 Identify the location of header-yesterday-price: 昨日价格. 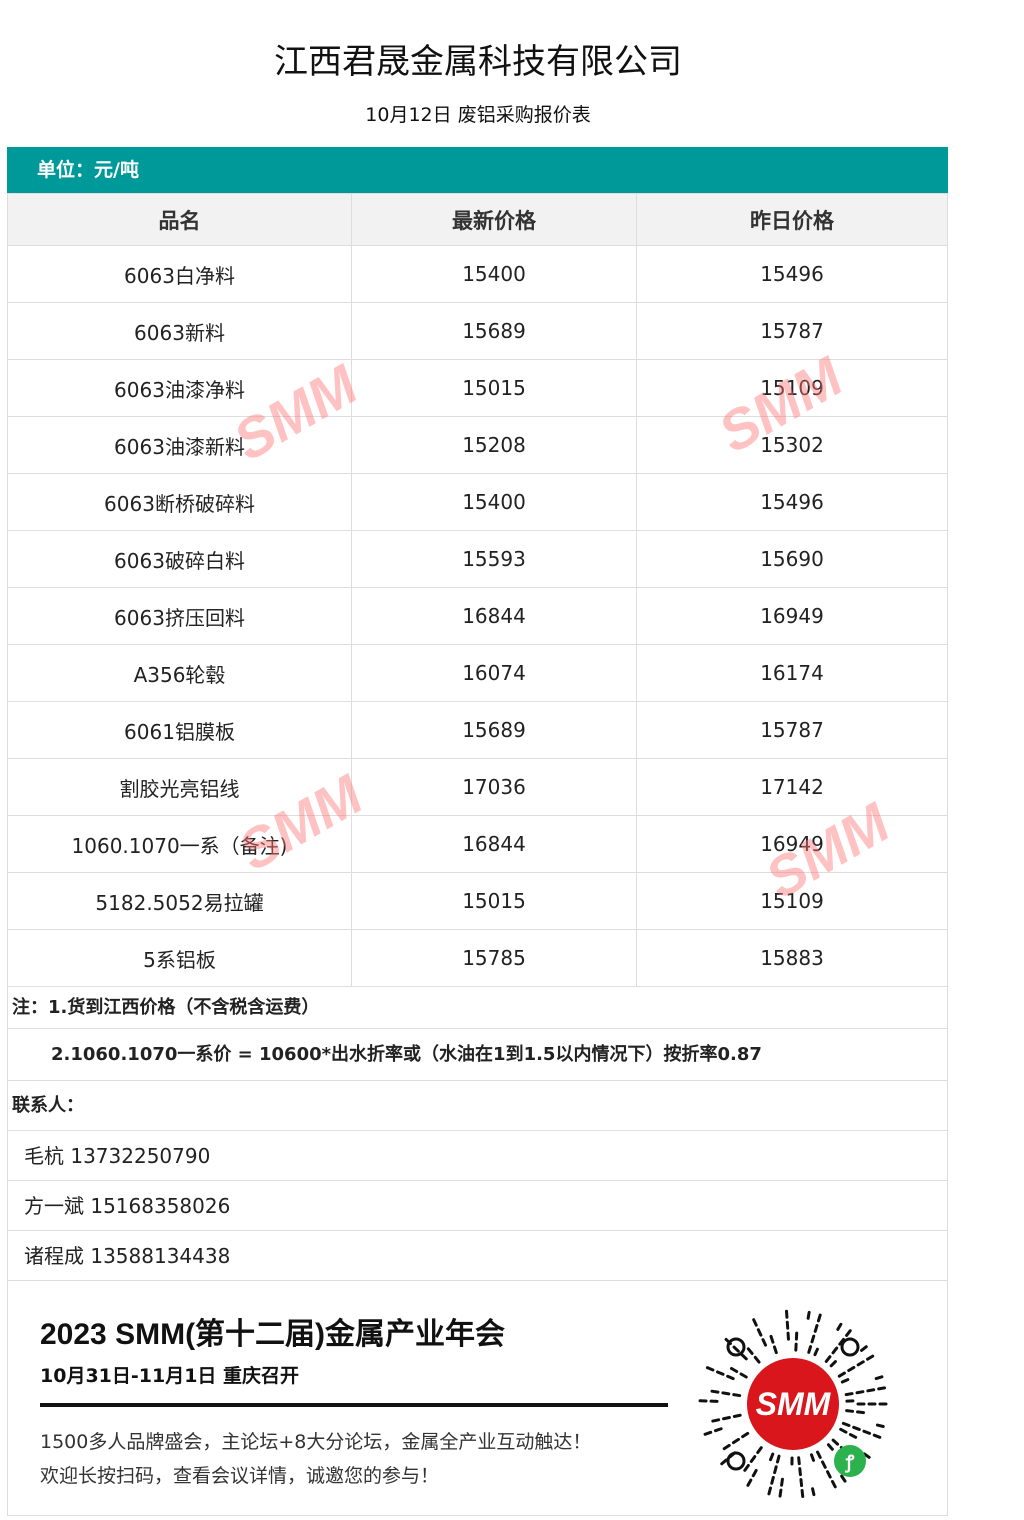
(792, 219).